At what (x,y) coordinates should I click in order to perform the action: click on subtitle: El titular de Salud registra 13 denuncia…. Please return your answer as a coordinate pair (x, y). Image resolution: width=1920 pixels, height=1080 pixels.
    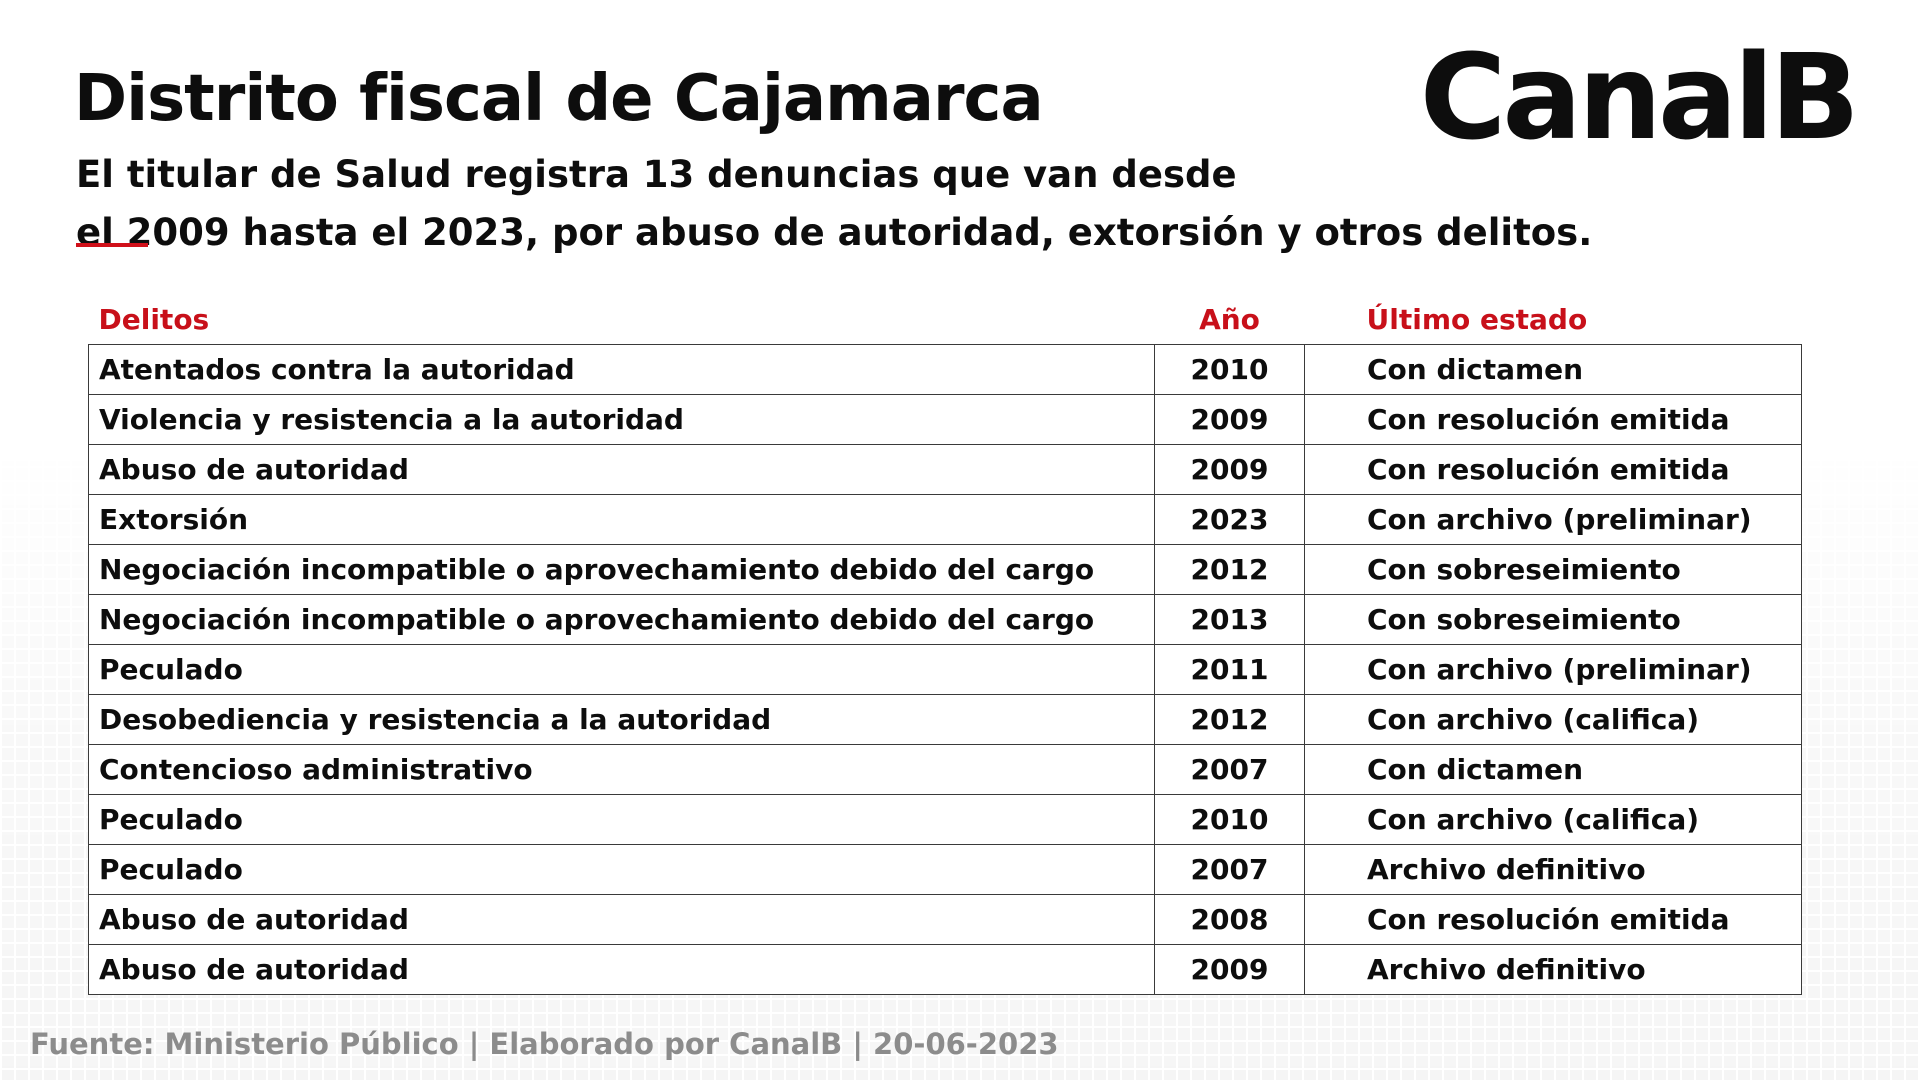
    Looking at the image, I should click on (926, 204).